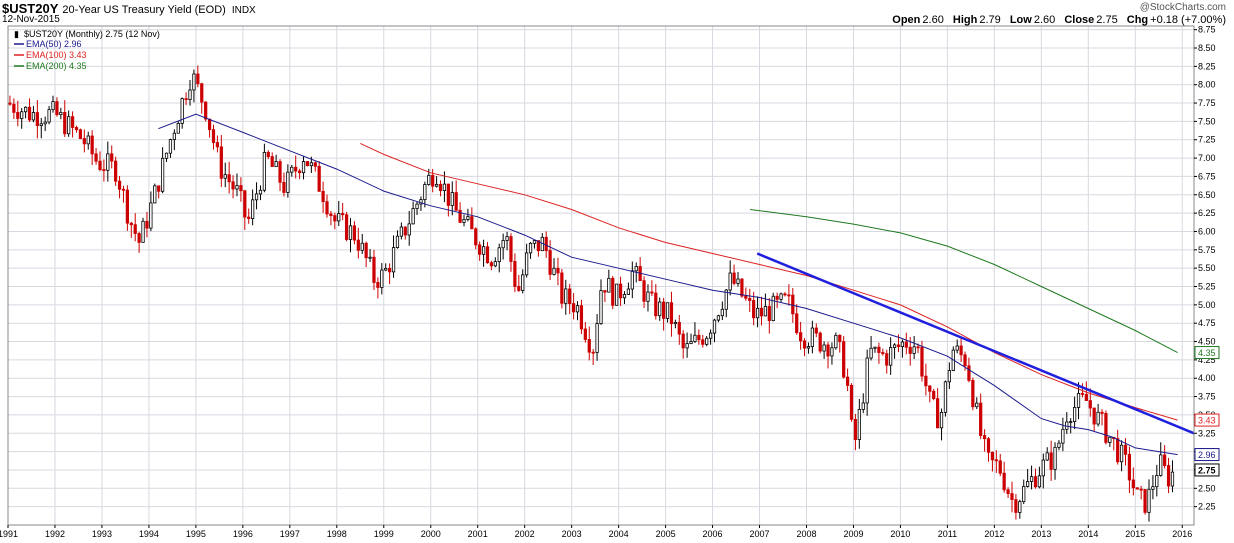 The height and width of the screenshot is (543, 1234). I want to click on x-tick-label: 2016, so click(1182, 534).